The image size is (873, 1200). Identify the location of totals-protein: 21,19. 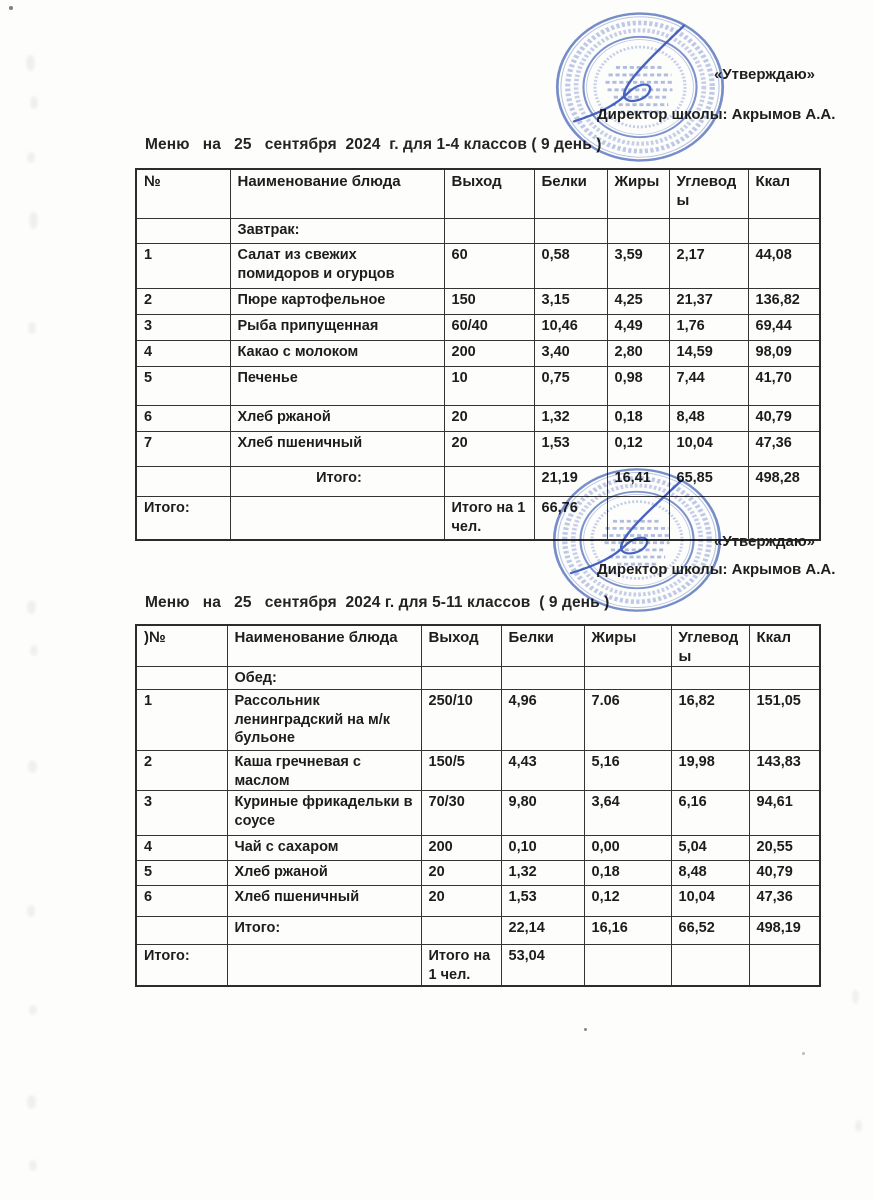
(570, 481).